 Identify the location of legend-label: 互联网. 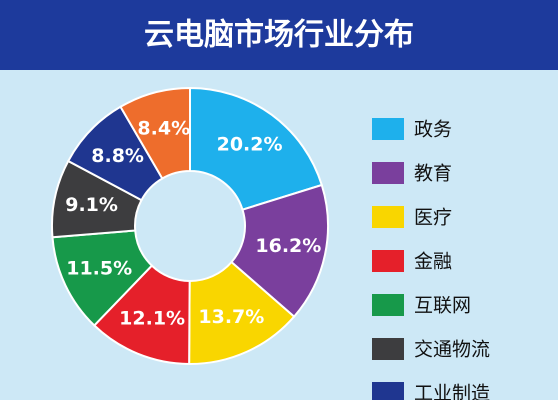
(442, 306).